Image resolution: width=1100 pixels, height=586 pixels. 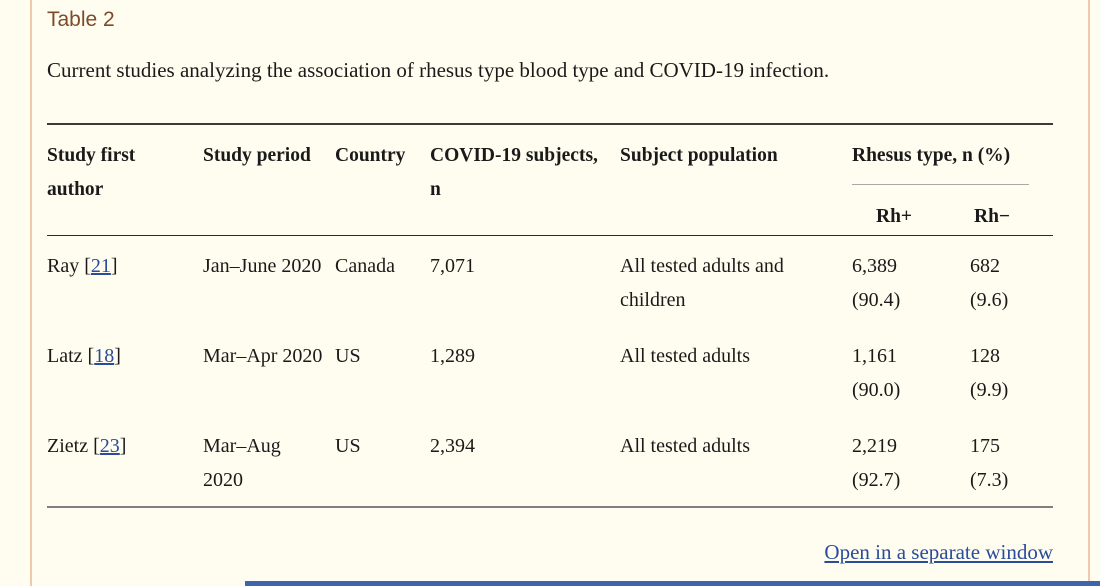 What do you see at coordinates (81, 19) in the screenshot?
I see `table-label: Table 2` at bounding box center [81, 19].